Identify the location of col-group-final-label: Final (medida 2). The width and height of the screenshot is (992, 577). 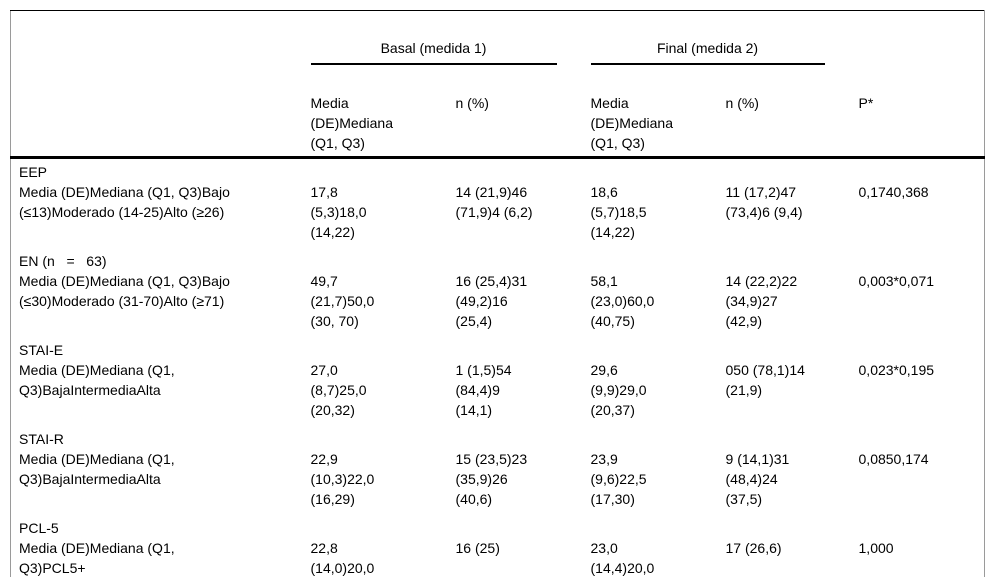
(707, 51).